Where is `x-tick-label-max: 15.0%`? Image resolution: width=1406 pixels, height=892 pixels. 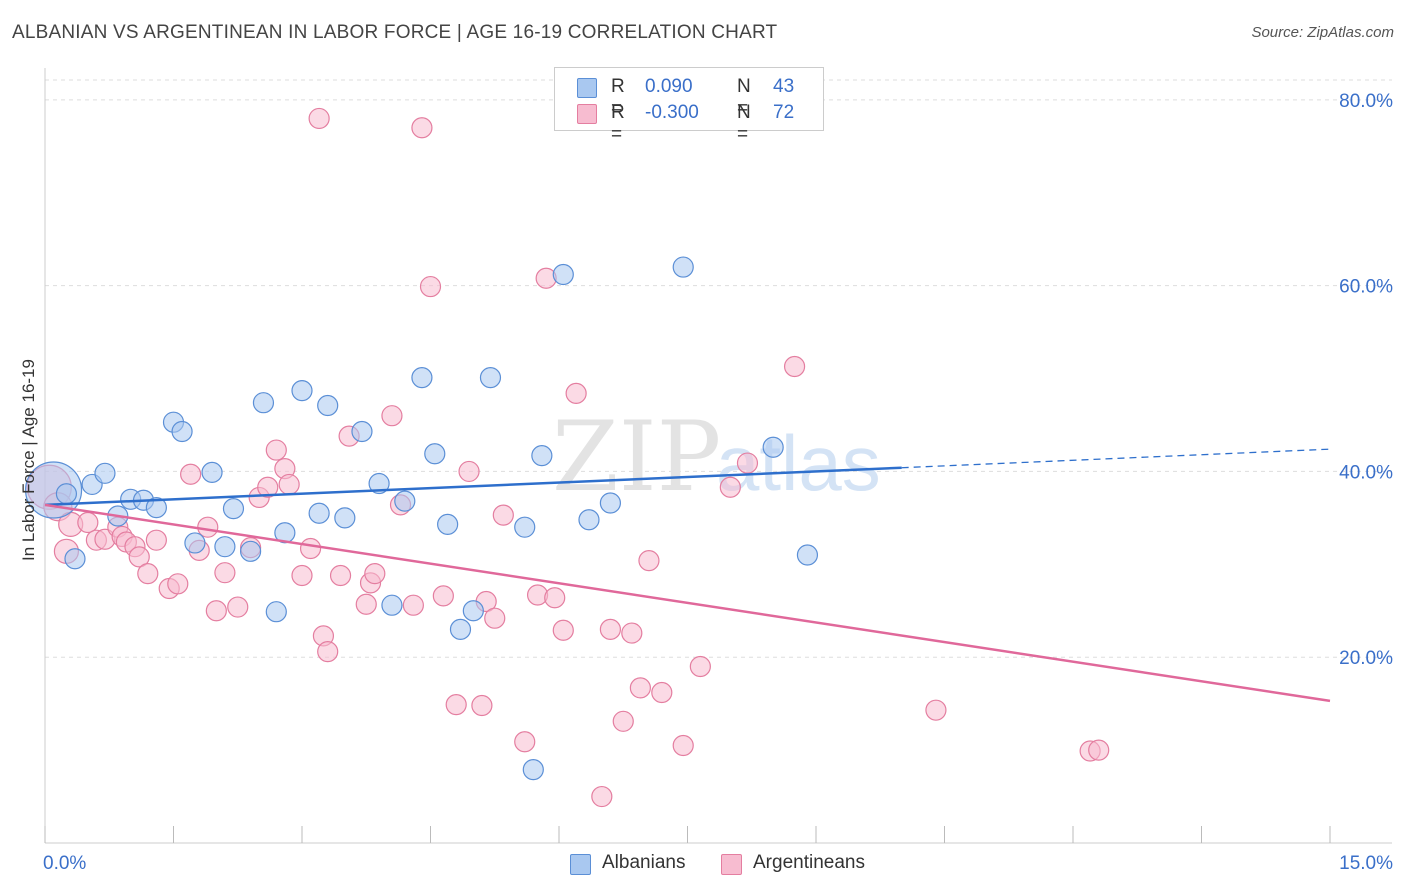 x-tick-label-max: 15.0% is located at coordinates (1366, 863).